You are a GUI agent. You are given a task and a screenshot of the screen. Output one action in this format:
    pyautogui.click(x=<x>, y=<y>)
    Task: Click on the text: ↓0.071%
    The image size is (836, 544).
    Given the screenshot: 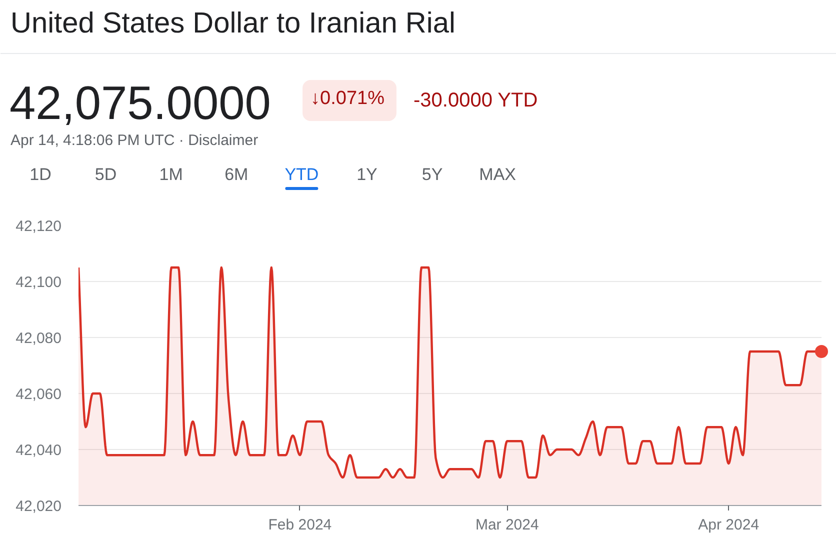 What is the action you would take?
    pyautogui.click(x=347, y=98)
    